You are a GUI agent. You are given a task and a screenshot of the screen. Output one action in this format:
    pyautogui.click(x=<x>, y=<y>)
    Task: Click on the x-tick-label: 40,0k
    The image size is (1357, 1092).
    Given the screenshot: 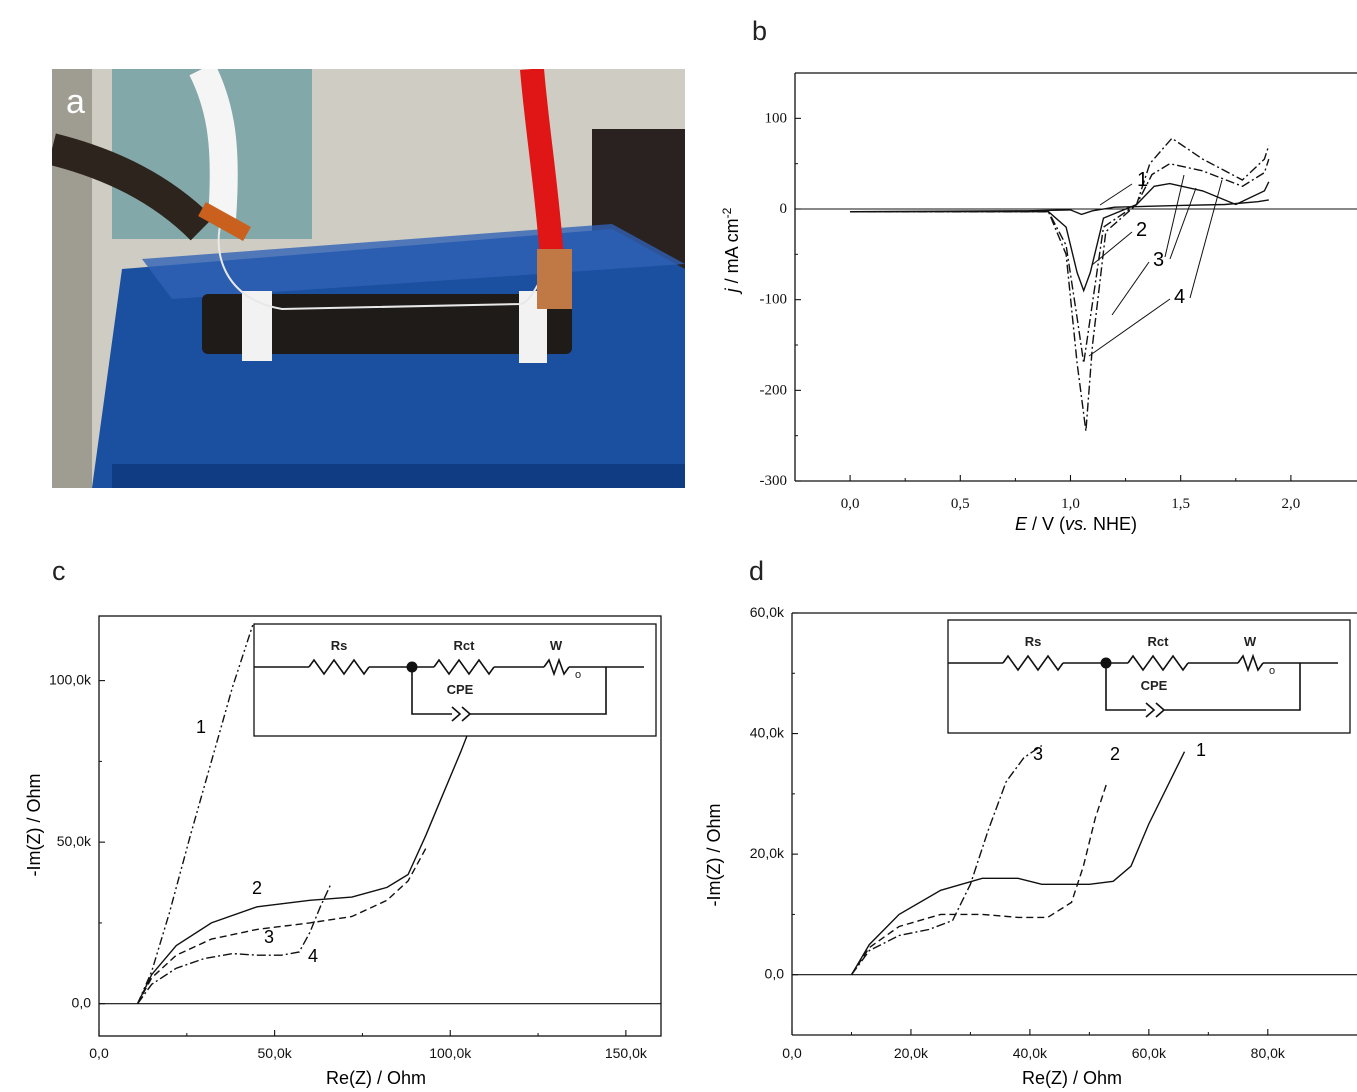 What is the action you would take?
    pyautogui.click(x=1030, y=1053)
    